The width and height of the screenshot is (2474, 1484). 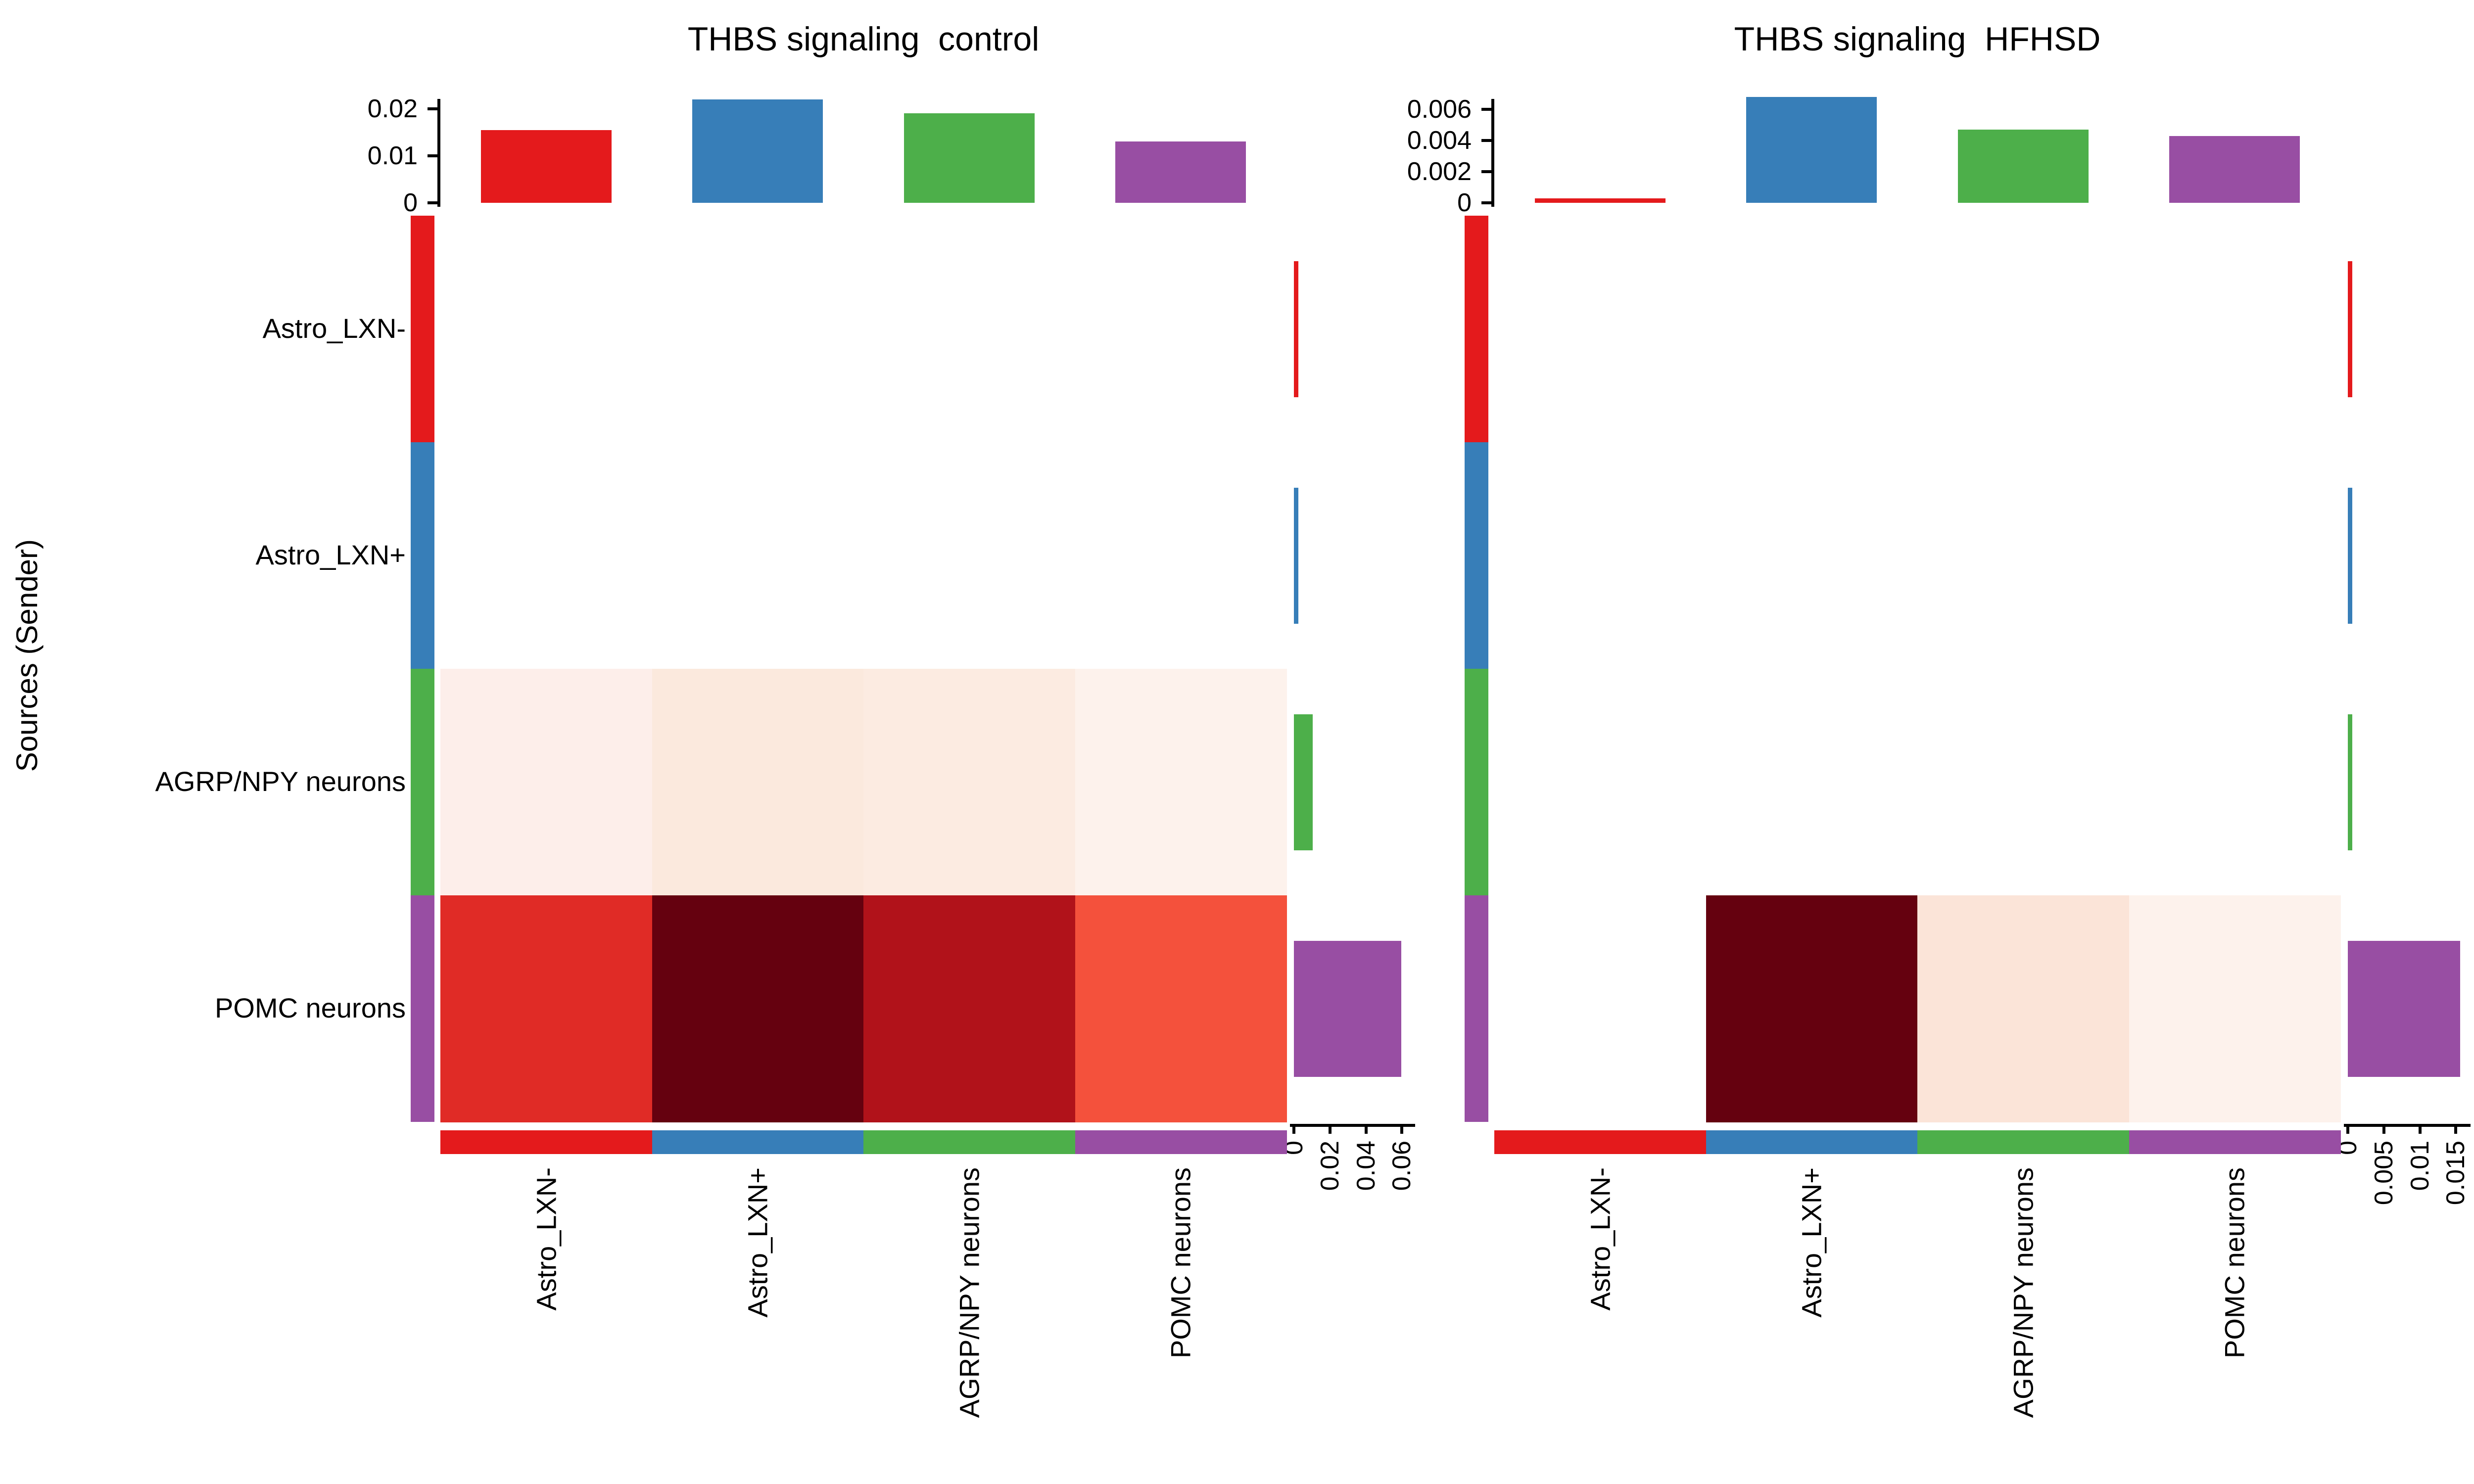 I want to click on right-axis-tick-label: 0.015, so click(x=2456, y=1173).